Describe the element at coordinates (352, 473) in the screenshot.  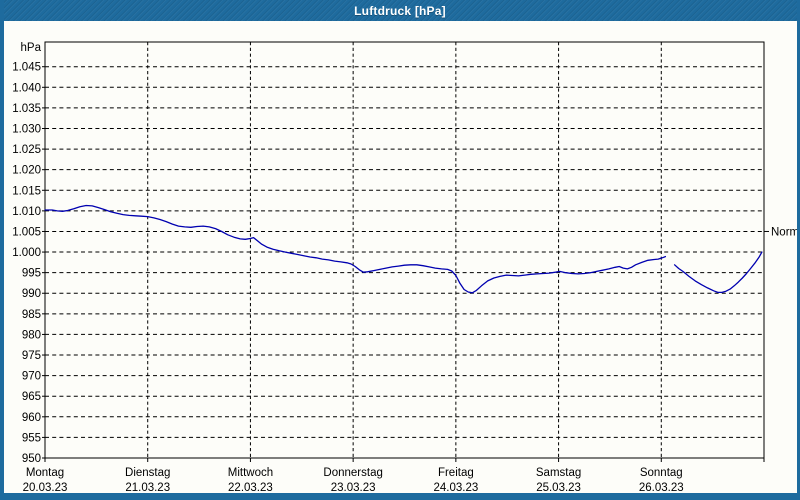
I see `x-tick-day-label: Donnerstag` at that location.